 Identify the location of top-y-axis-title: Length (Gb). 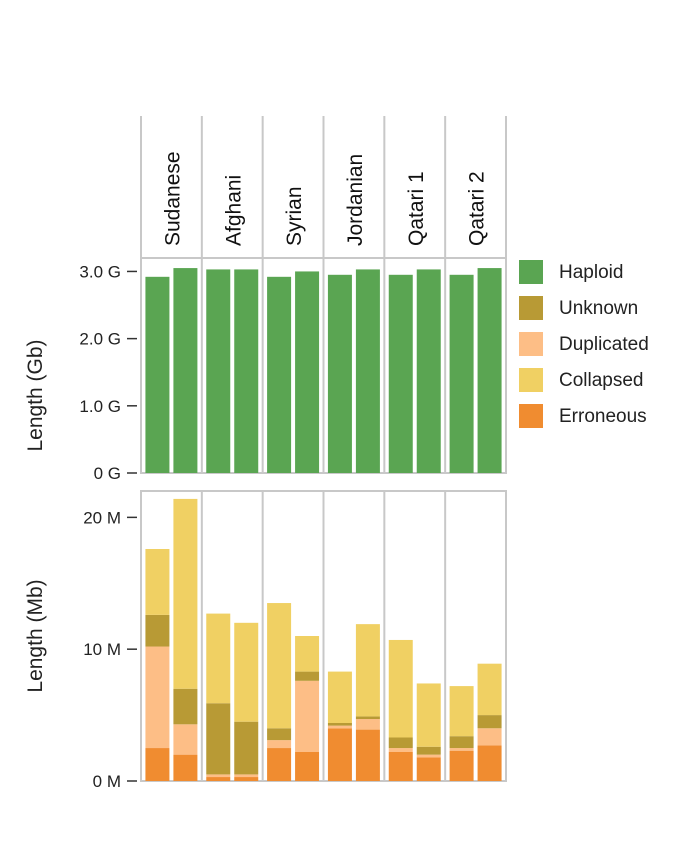
(35, 395).